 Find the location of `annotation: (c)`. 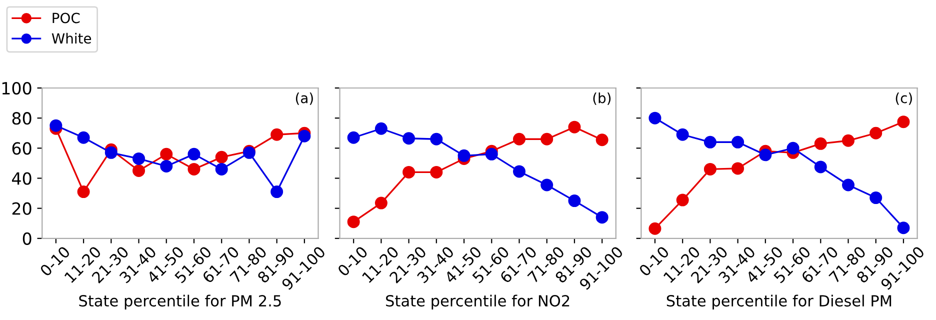

annotation: (c) is located at coordinates (904, 98).